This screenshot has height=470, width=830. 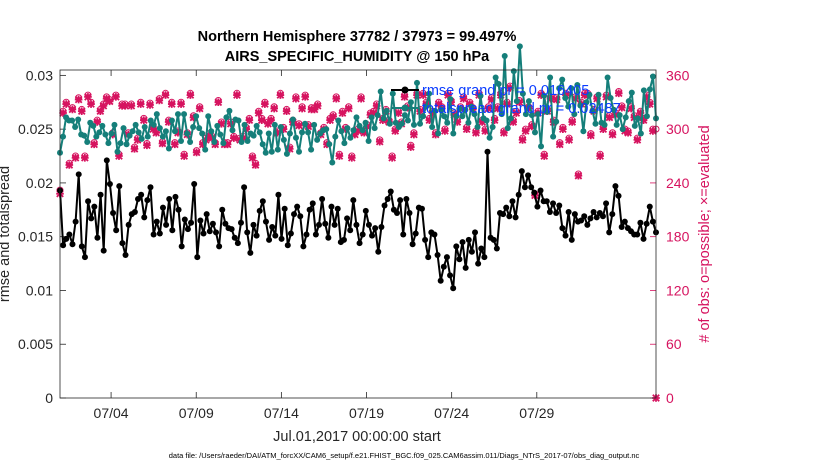 What do you see at coordinates (39, 290) in the screenshot?
I see `left-y-tick-label: 0.01` at bounding box center [39, 290].